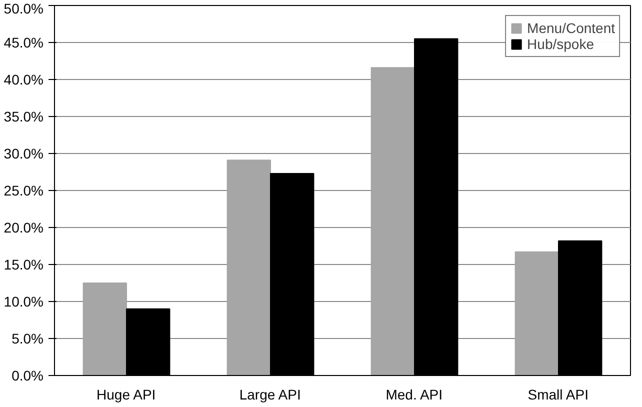  I want to click on y-tick-label: 15.0%, so click(24, 264).